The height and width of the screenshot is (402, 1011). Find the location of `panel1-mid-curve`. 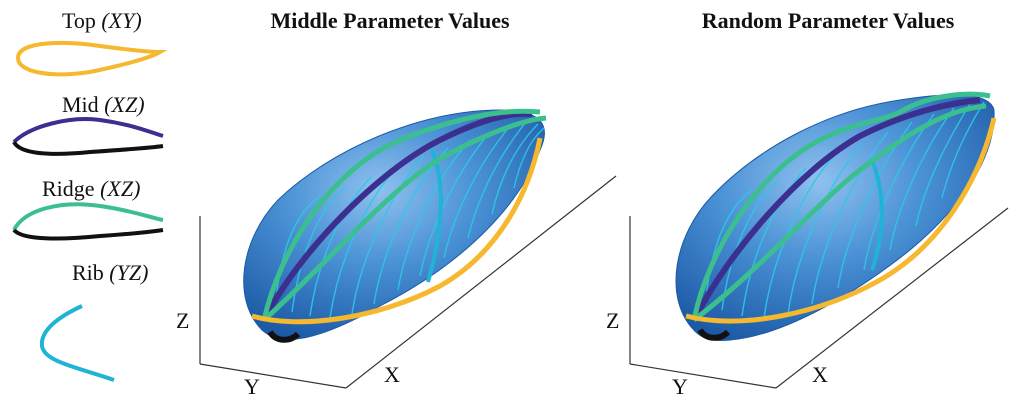

panel1-mid-curve is located at coordinates (397, 216).